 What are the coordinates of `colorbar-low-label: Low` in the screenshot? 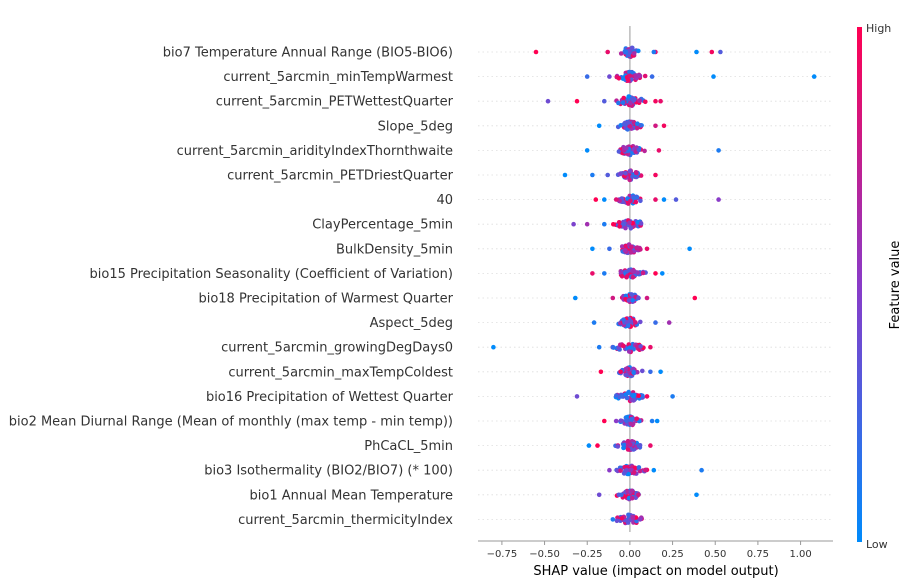 It's located at (877, 544).